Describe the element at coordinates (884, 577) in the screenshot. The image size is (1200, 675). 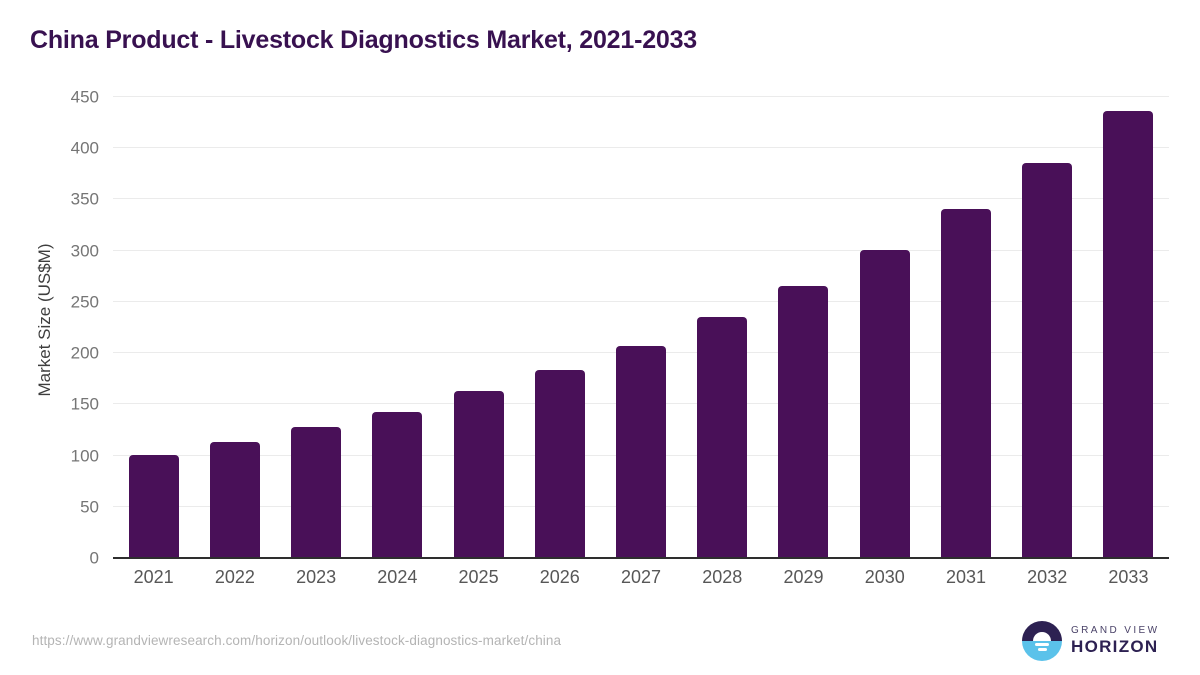
I see `x-tick-label-2030: 2030` at that location.